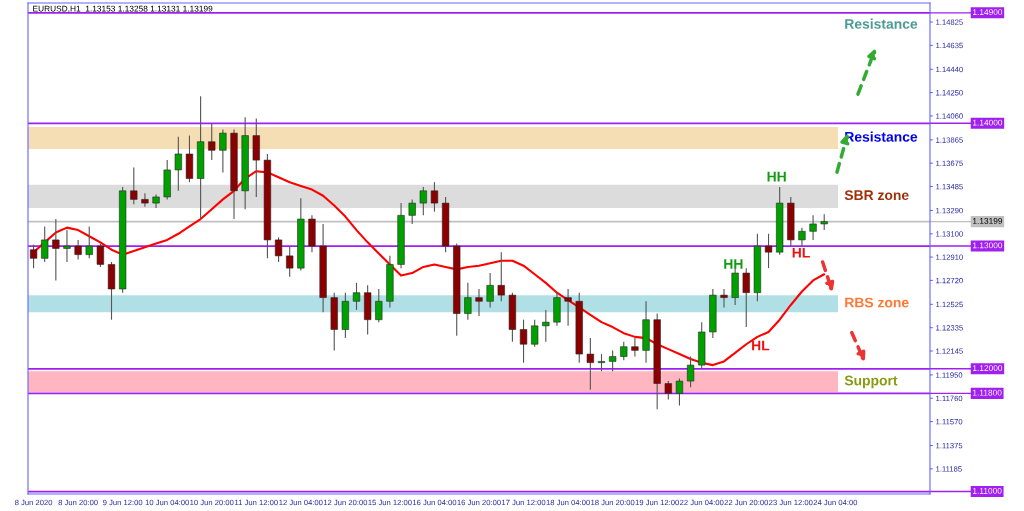 This screenshot has width=1024, height=511. What do you see at coordinates (123, 9) in the screenshot?
I see `annotation: EURUSD,H1 1.13153 1.13258 1.13131 1.13199` at bounding box center [123, 9].